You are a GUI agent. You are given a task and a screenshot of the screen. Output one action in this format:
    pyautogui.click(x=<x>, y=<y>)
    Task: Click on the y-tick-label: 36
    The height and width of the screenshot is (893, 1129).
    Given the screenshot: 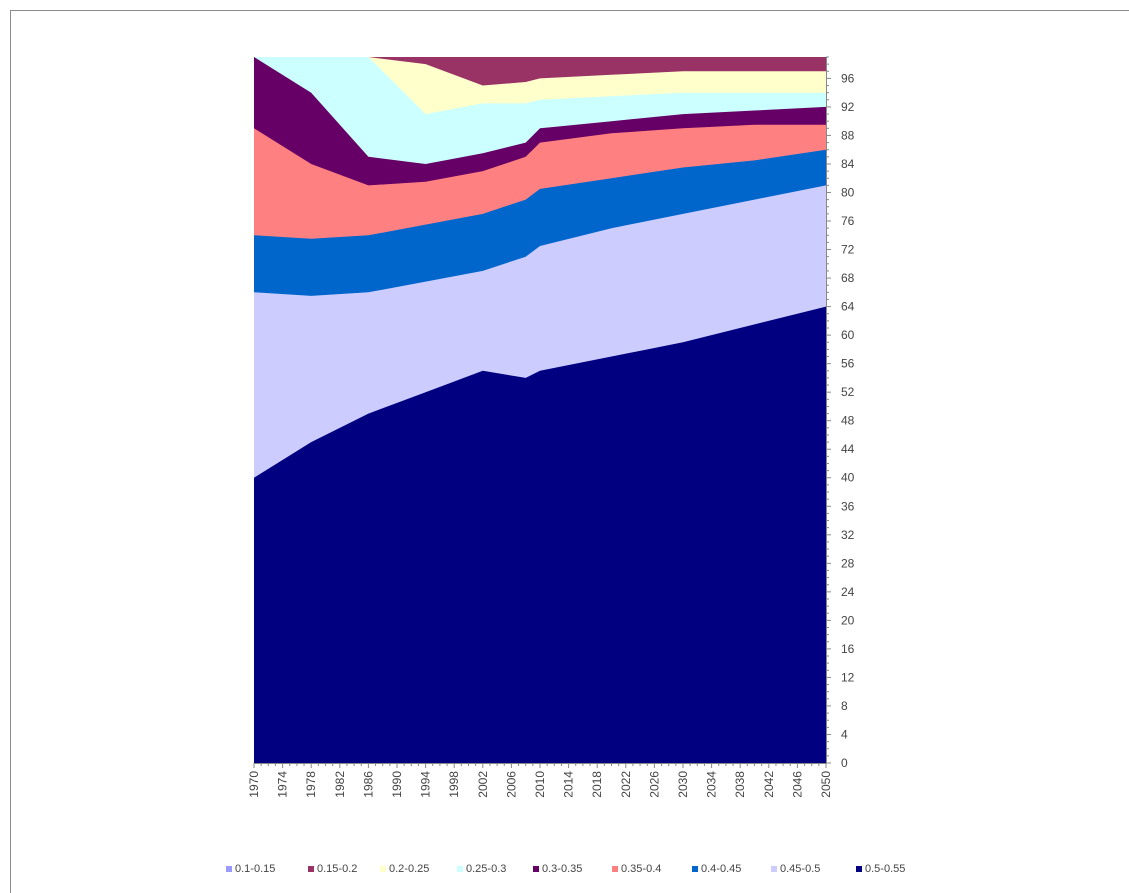 What is the action you would take?
    pyautogui.click(x=848, y=506)
    